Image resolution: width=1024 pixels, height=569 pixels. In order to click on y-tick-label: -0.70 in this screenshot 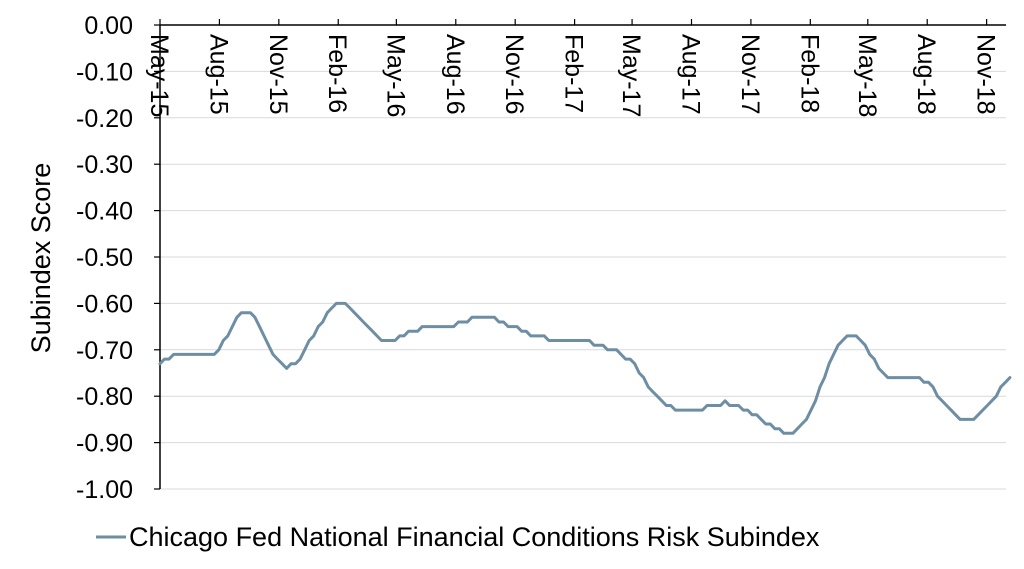, I will do `click(104, 351)`.